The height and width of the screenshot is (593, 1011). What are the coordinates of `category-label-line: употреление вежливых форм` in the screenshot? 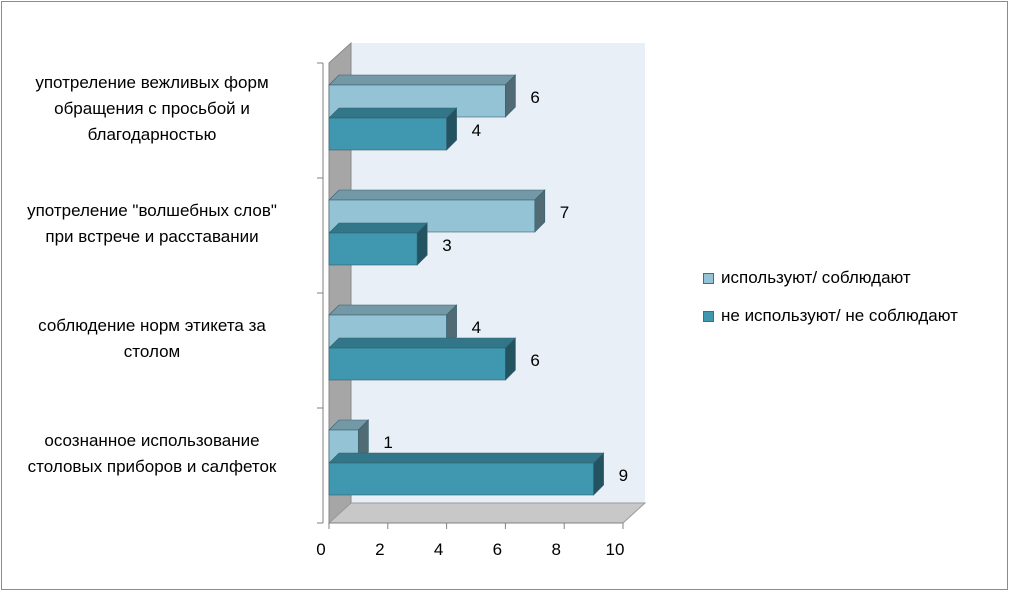 It's located at (152, 82).